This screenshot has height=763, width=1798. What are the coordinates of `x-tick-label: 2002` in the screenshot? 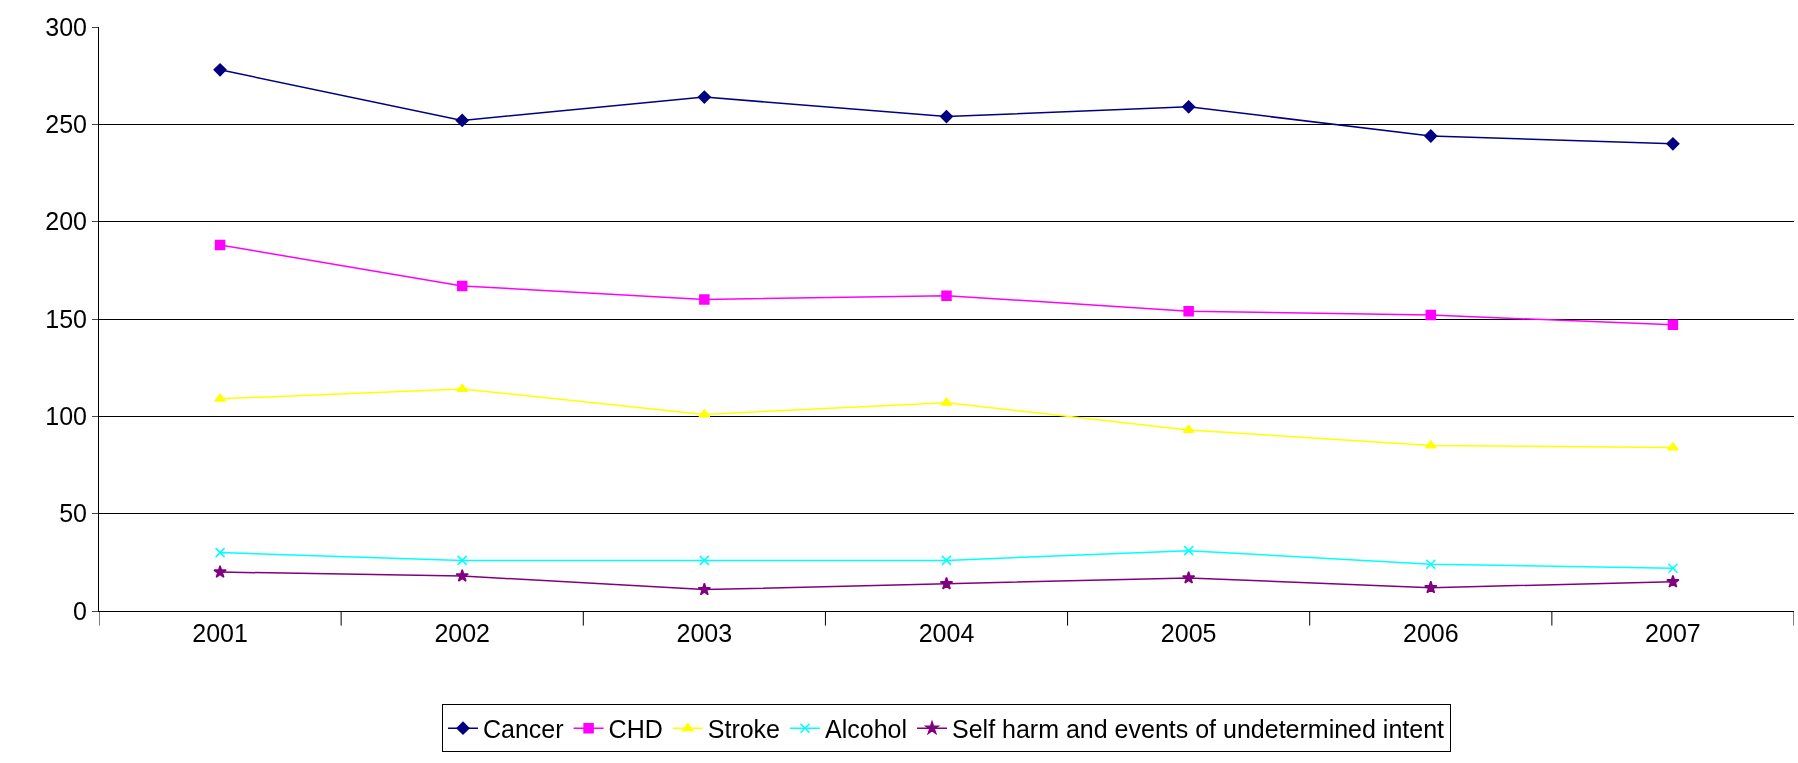 It's located at (462, 633).